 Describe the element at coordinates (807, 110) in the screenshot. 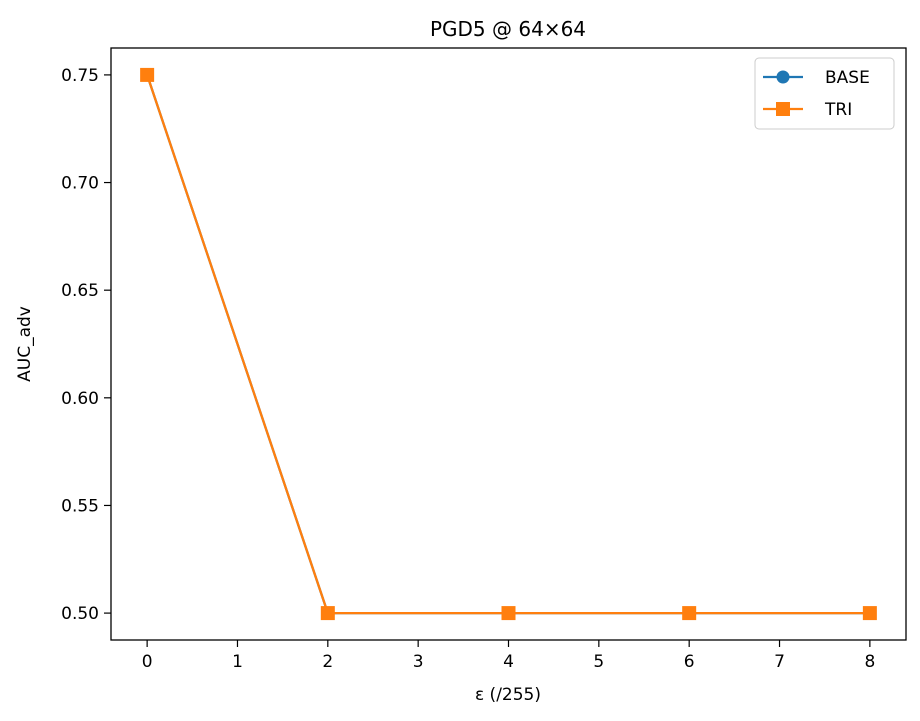

I see `legend-item-tri: TRI` at that location.